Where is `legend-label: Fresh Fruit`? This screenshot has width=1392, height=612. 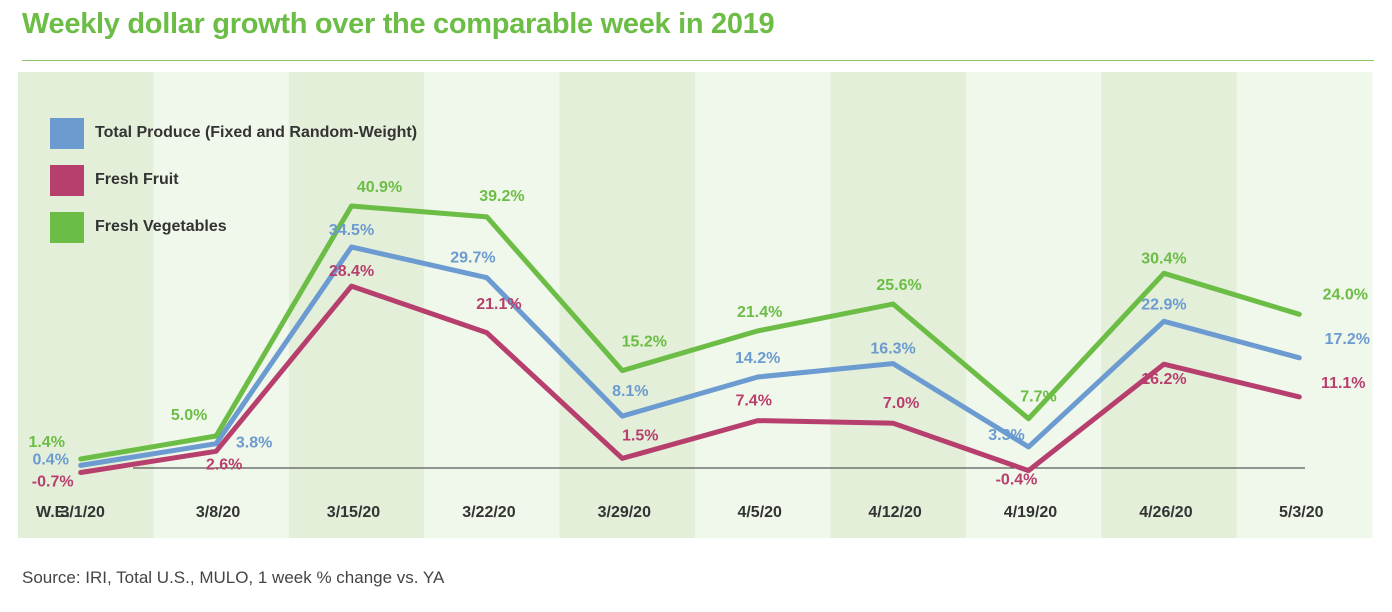 legend-label: Fresh Fruit is located at coordinates (137, 179).